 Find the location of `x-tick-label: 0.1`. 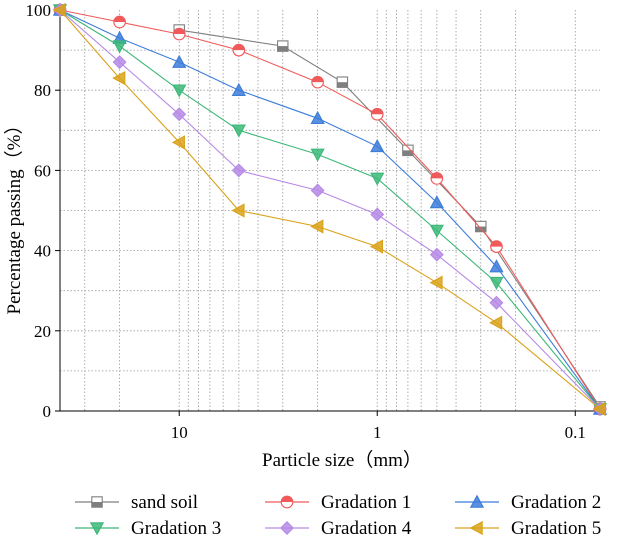

x-tick-label: 0.1 is located at coordinates (575, 432).